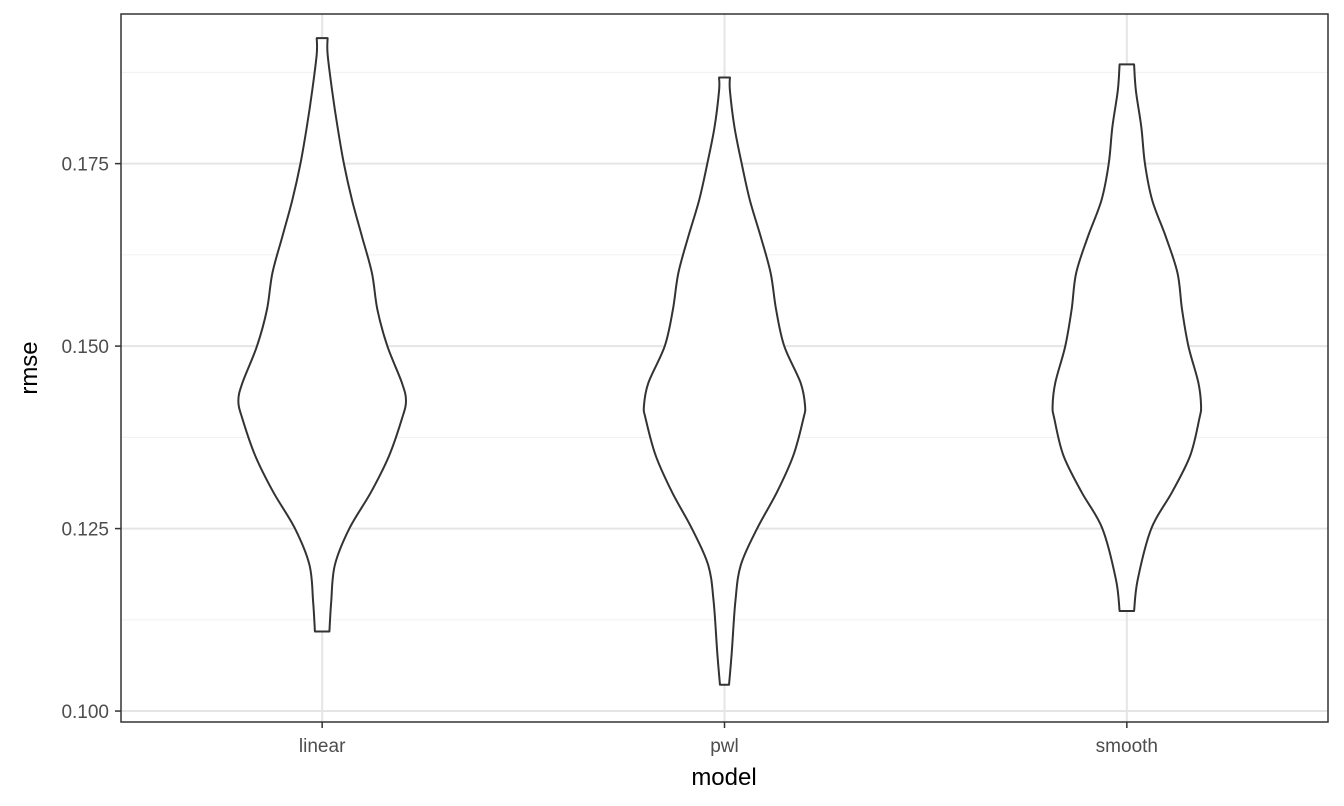  I want to click on x-tick-label: smooth, so click(1127, 746).